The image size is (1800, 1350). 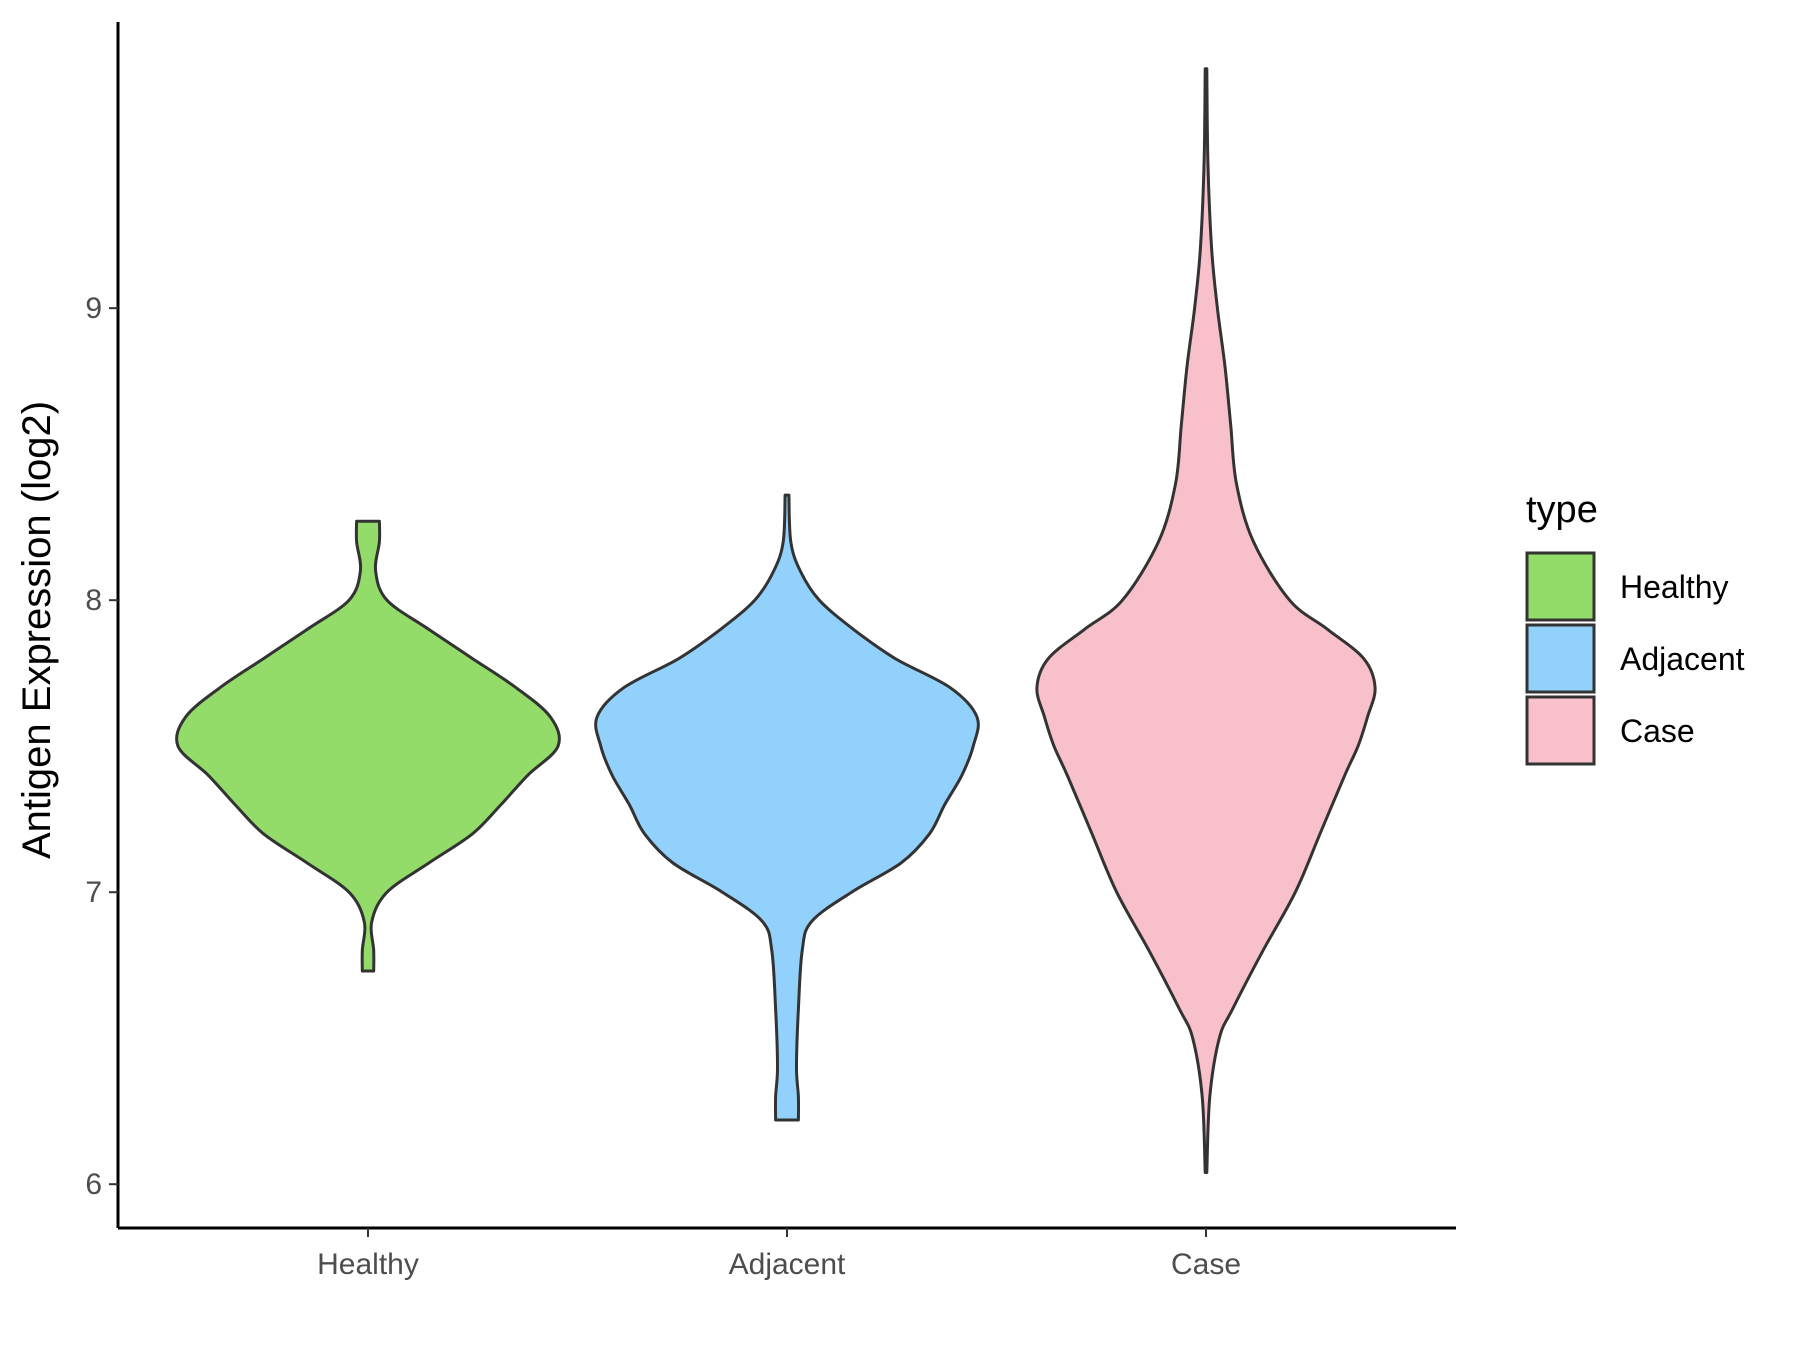 I want to click on y-axis-title: Antigen Expression (log2), so click(x=37, y=630).